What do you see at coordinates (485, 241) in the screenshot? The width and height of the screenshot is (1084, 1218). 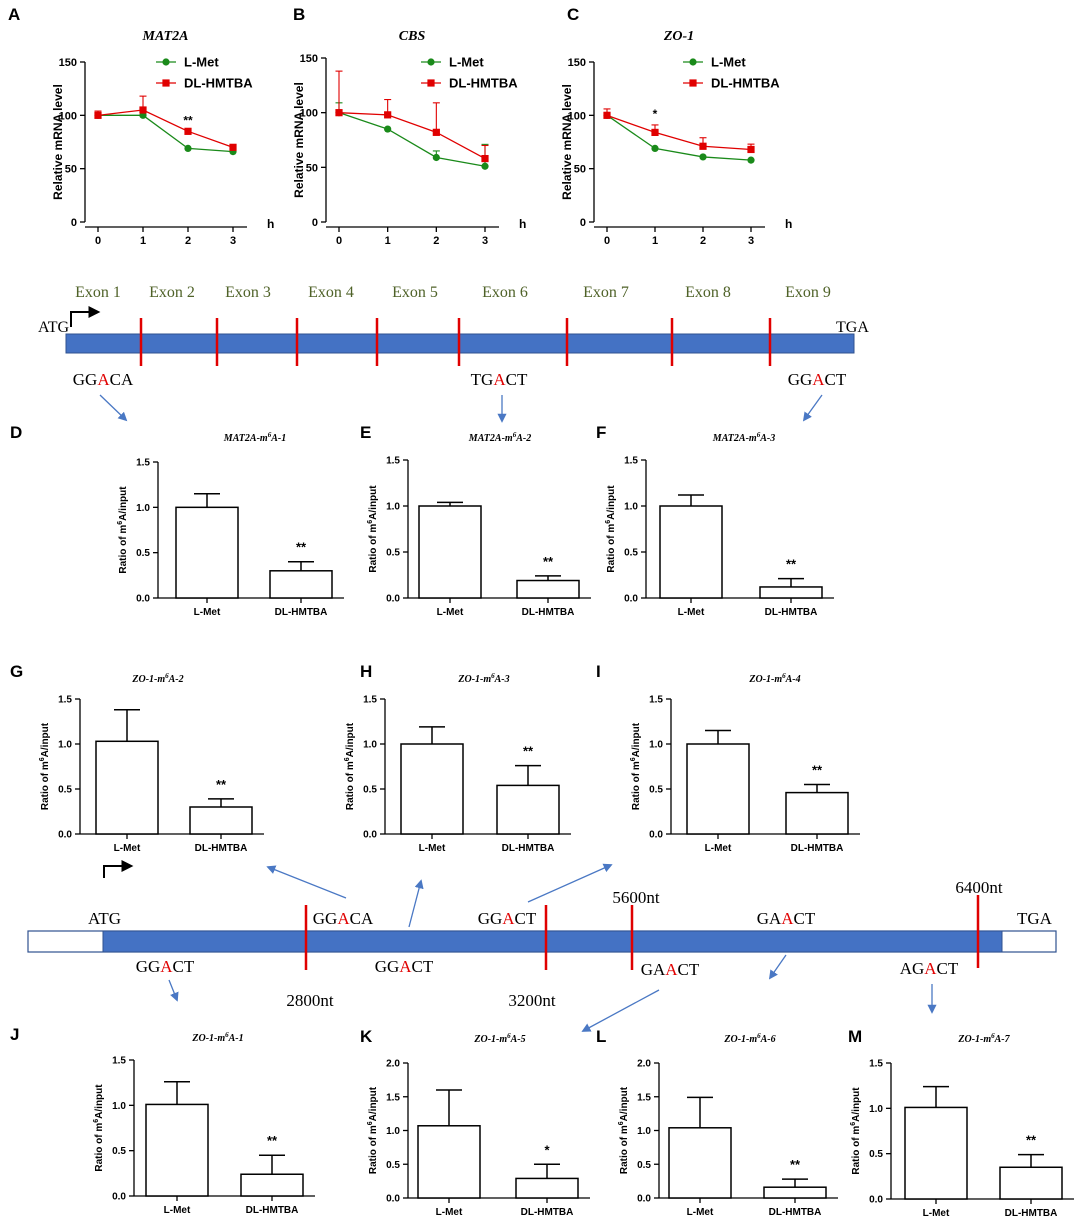 I see `x-tick-label: 3` at bounding box center [485, 241].